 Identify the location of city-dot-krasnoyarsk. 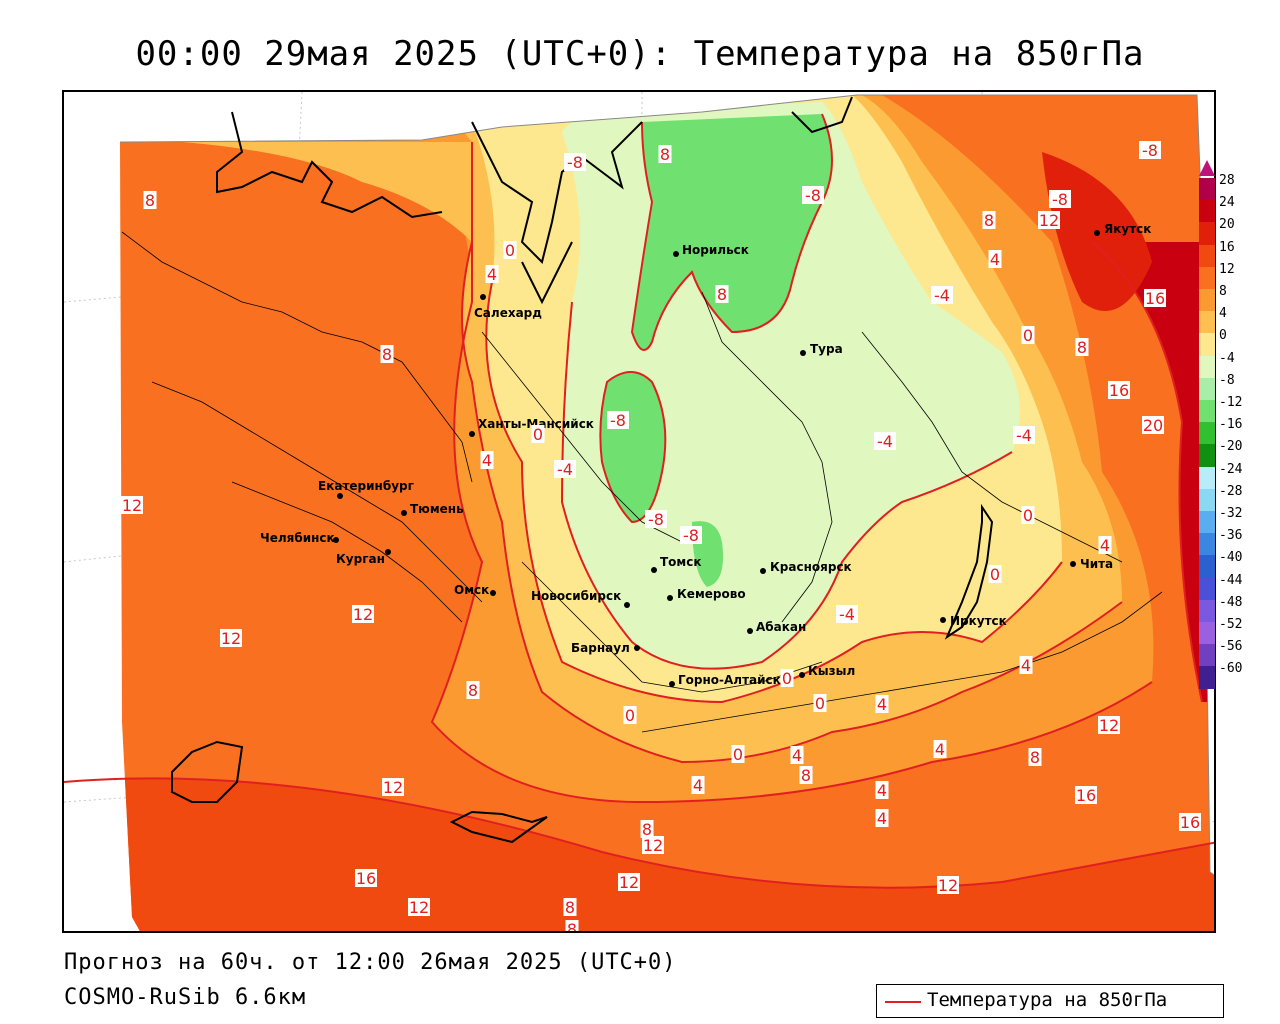
(763, 571).